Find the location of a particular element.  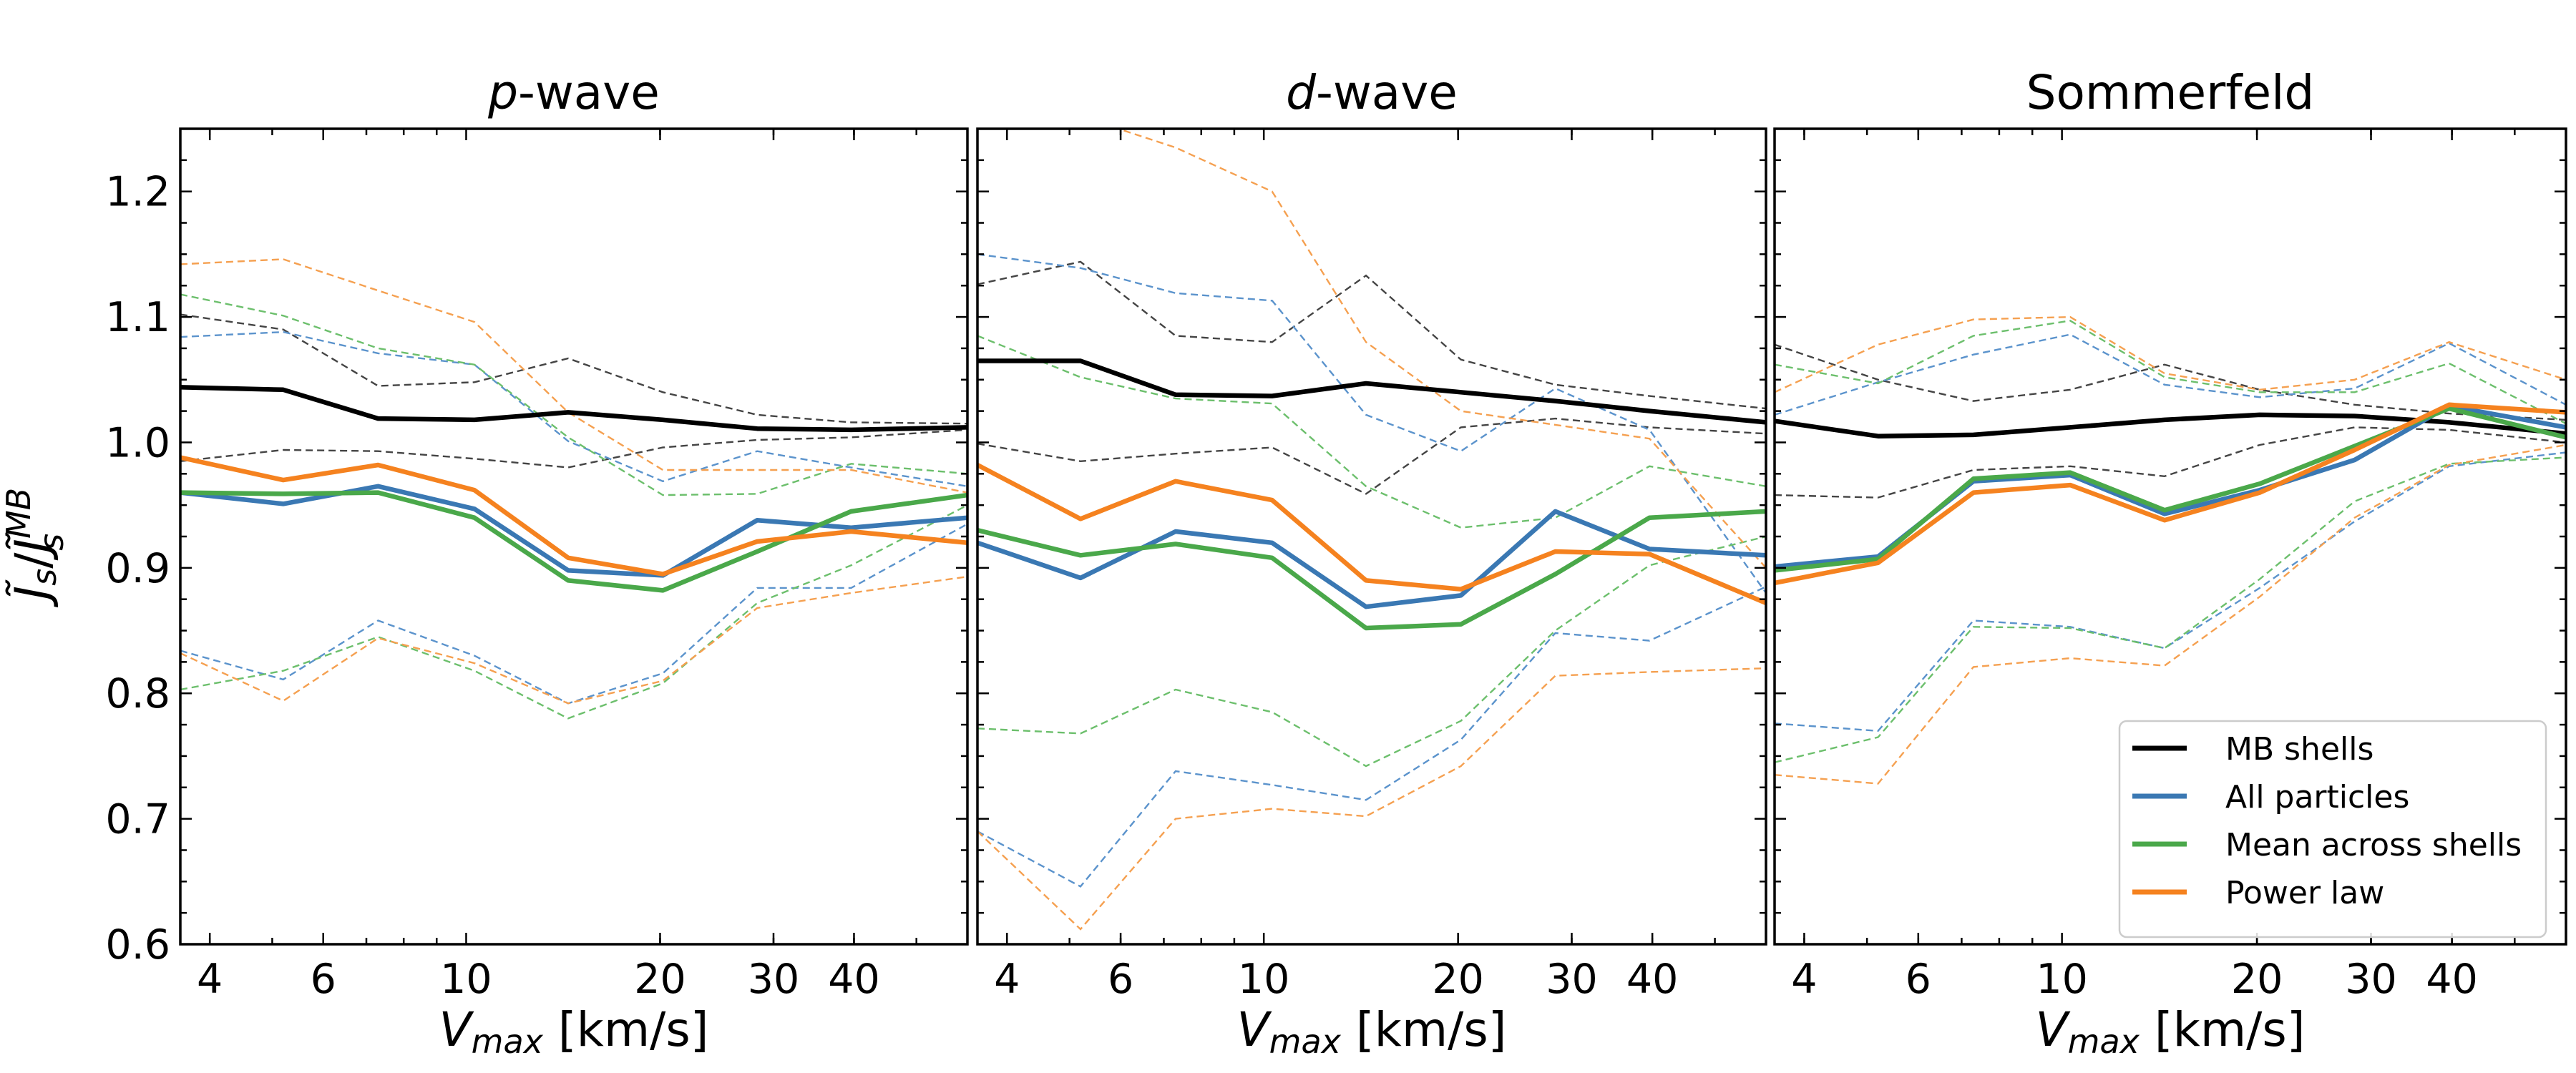

panel-title: Sommerfeld is located at coordinates (2170, 92).